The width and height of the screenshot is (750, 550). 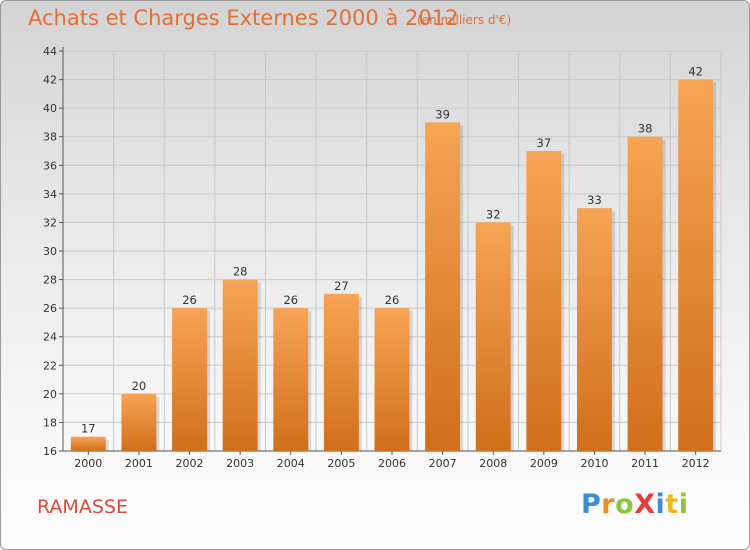 What do you see at coordinates (544, 301) in the screenshot?
I see `bar-2009` at bounding box center [544, 301].